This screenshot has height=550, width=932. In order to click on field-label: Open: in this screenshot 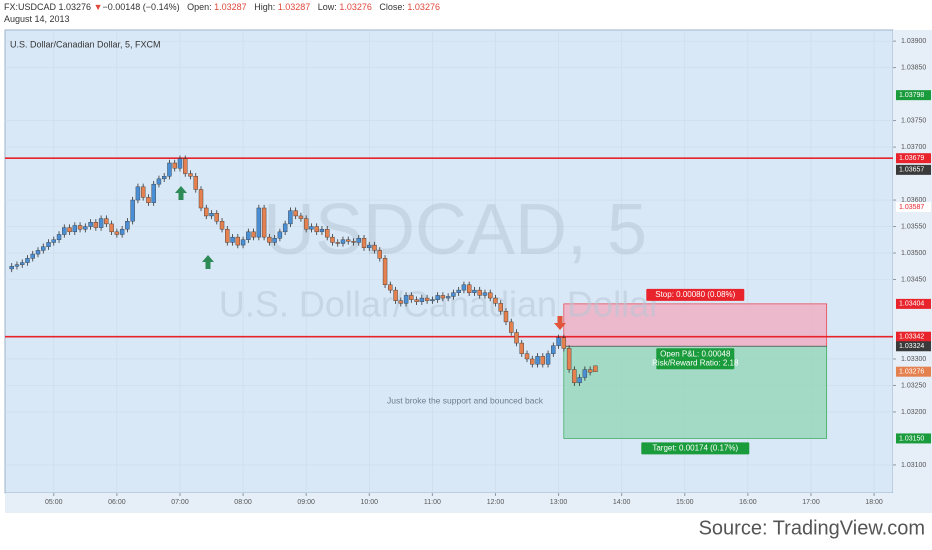, I will do `click(199, 7)`.